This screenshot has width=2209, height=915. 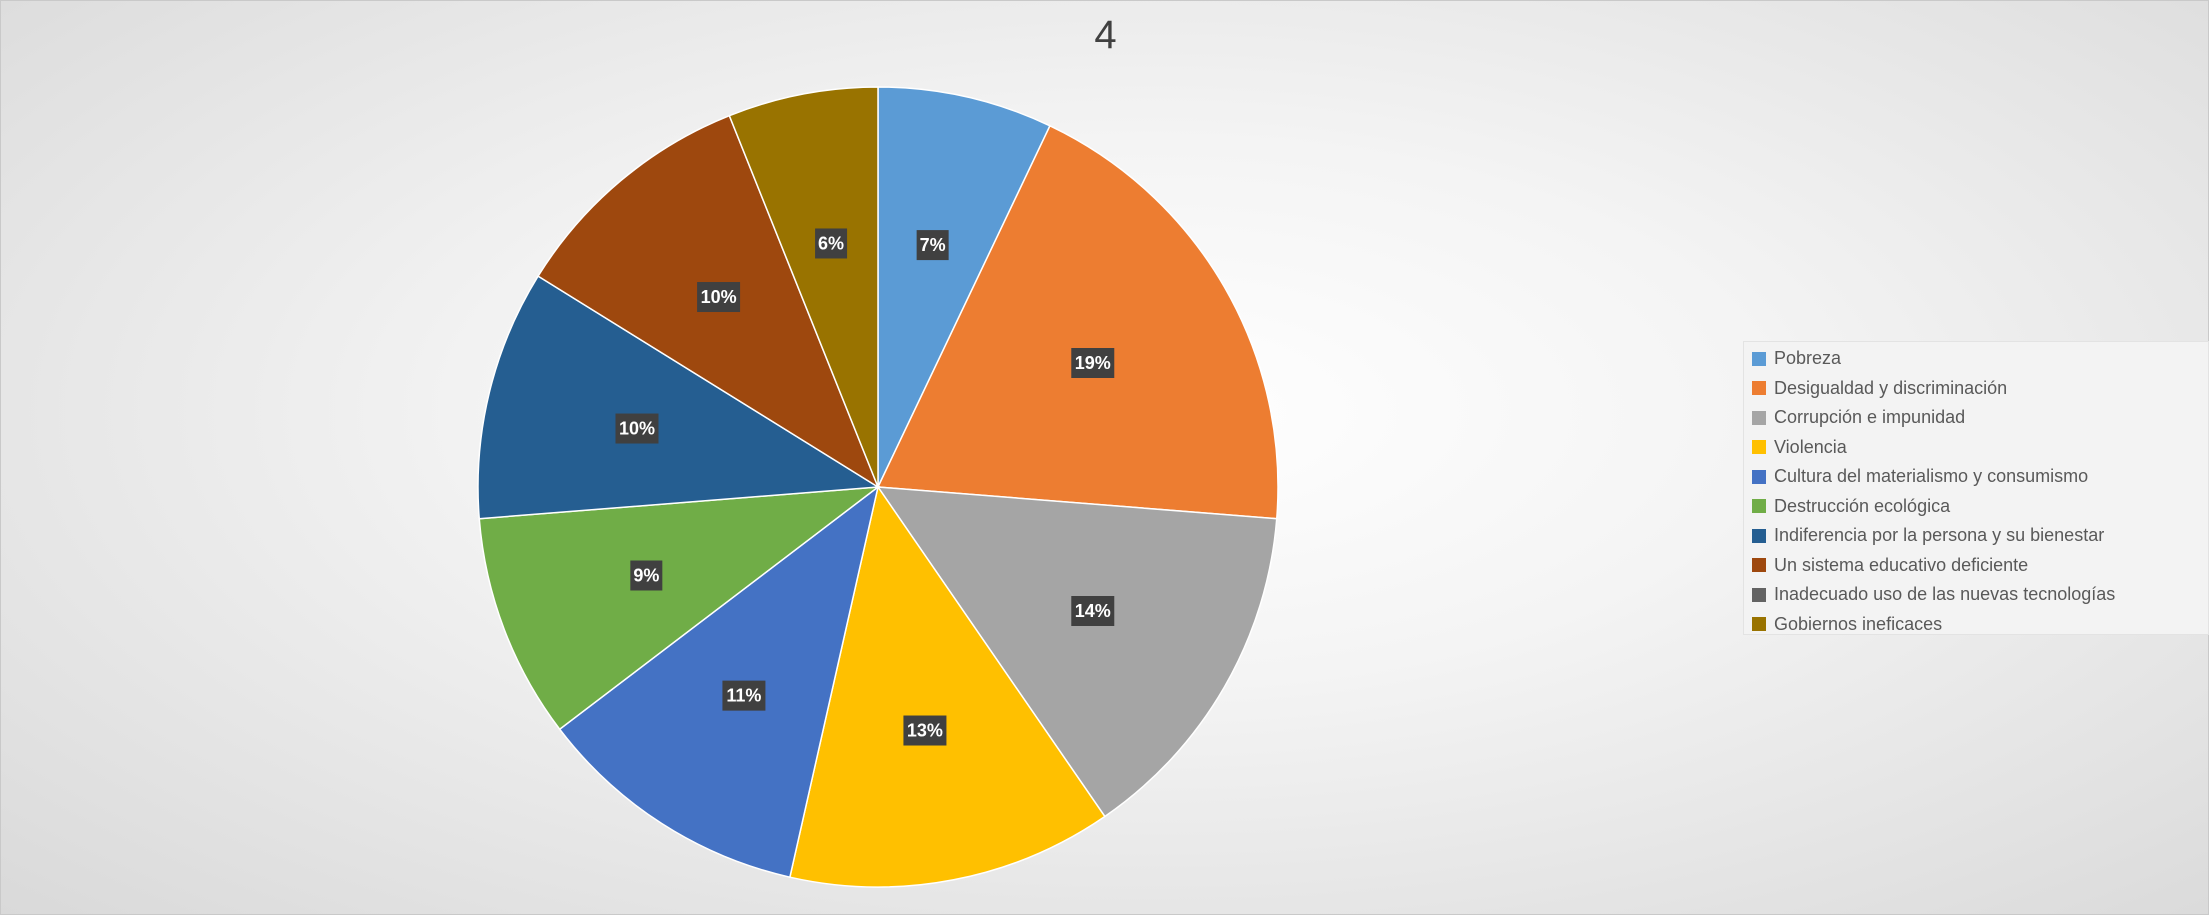 I want to click on svg-text: 14%, so click(x=1093, y=611).